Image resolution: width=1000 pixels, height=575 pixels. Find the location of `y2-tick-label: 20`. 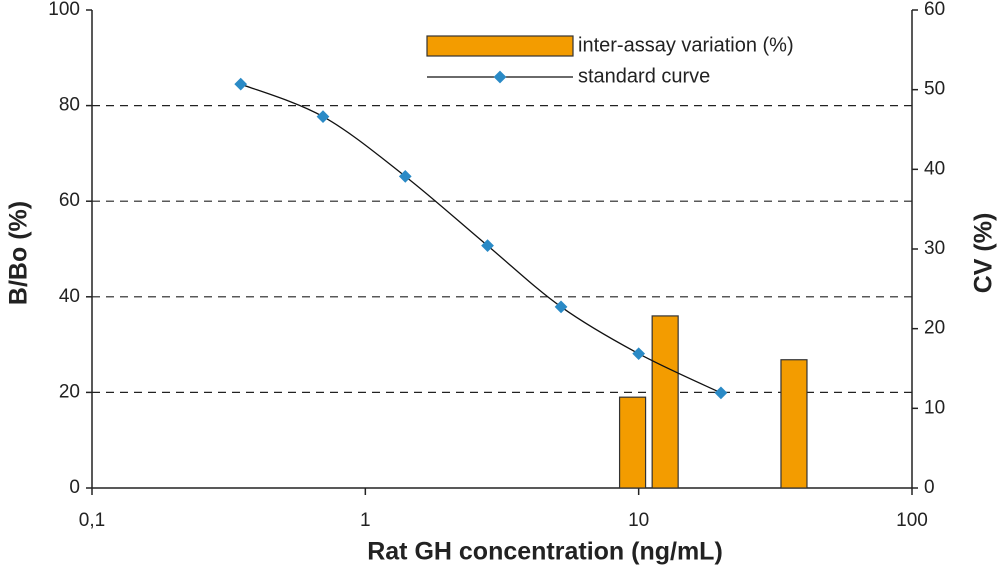

y2-tick-label: 20 is located at coordinates (934, 328).